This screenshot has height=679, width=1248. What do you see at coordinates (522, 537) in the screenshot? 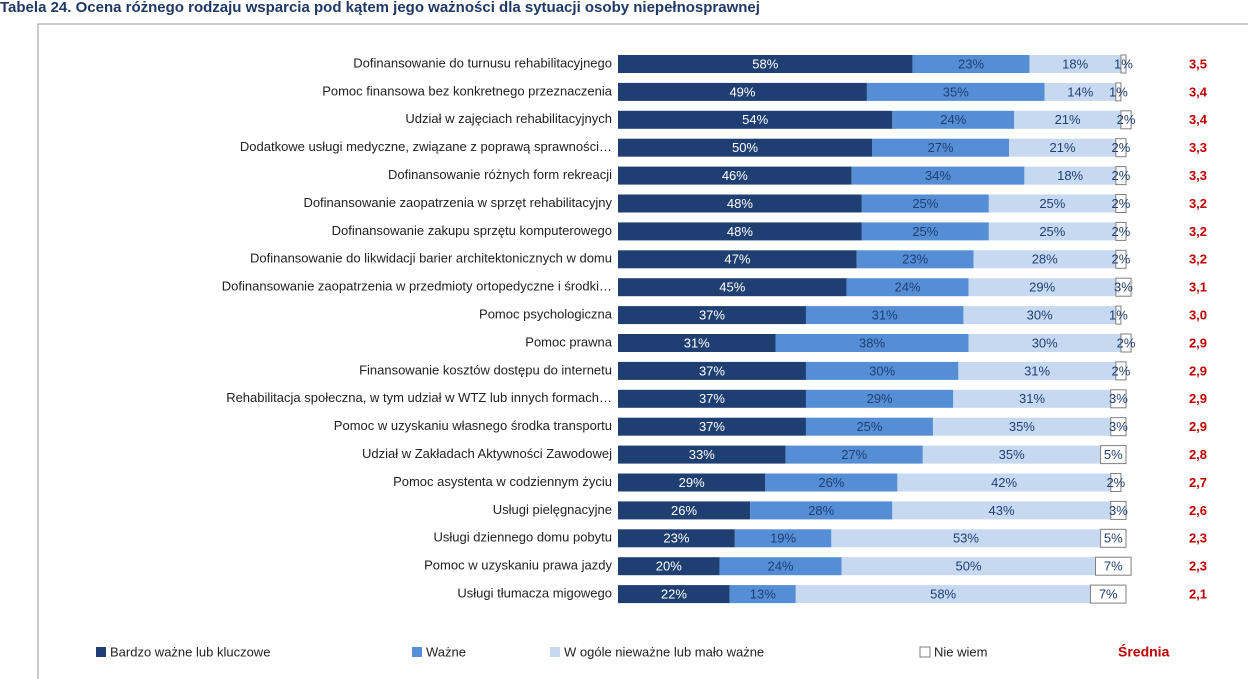
I see `category-label: Usługi dziennego domu pobytu` at bounding box center [522, 537].